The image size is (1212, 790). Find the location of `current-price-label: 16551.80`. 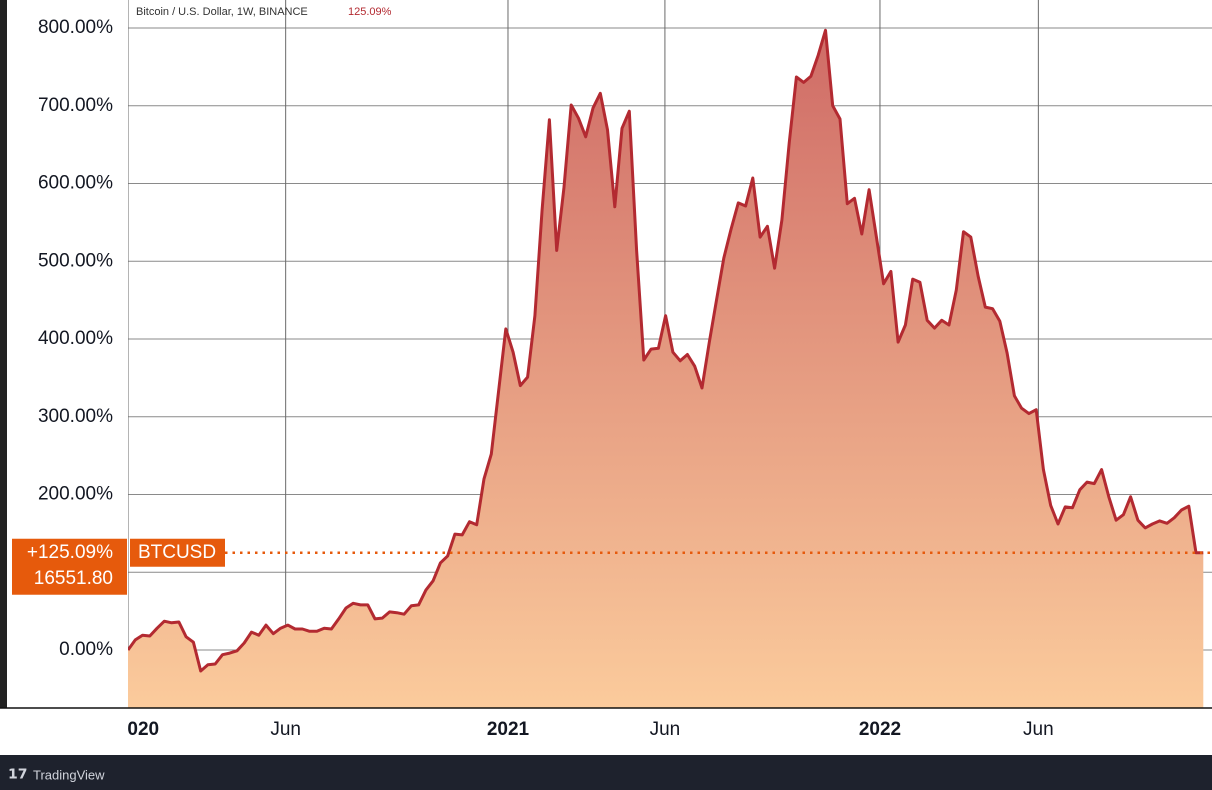

current-price-label: 16551.80 is located at coordinates (73, 578).